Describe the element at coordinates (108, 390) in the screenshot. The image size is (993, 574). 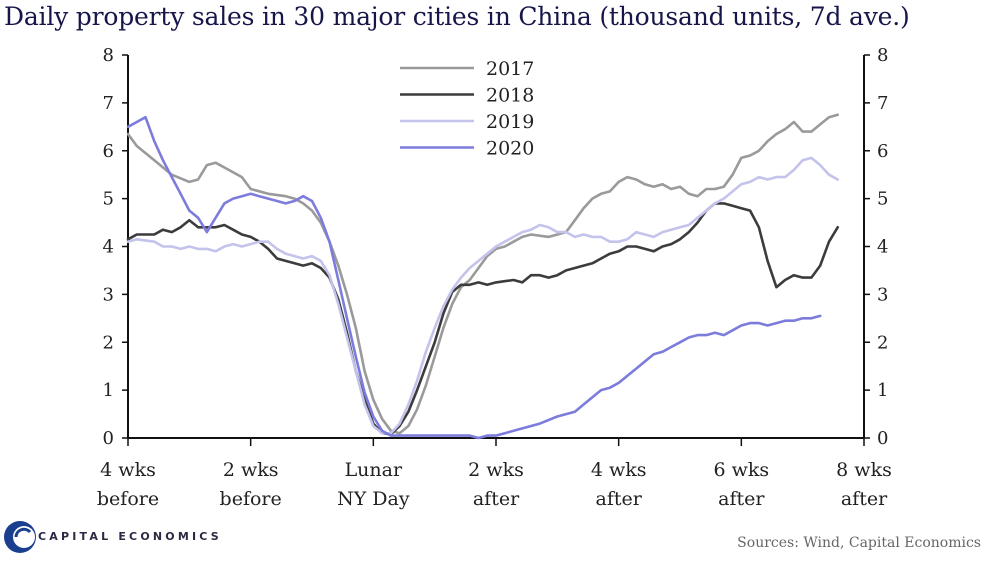
I see `y-tick-label: 1` at that location.